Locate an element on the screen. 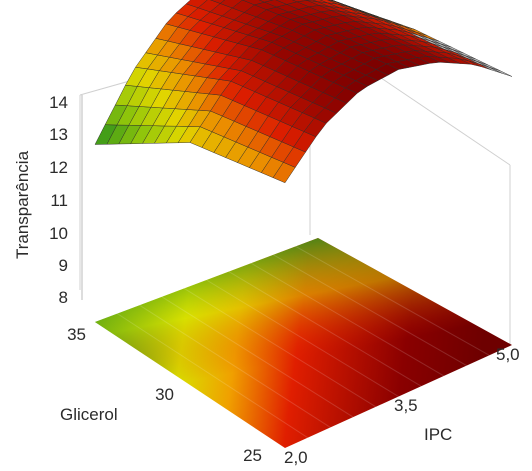 Image resolution: width=532 pixels, height=471 pixels. x-axis: 2,0 3,5 5,0 IPC is located at coordinates (402, 406).